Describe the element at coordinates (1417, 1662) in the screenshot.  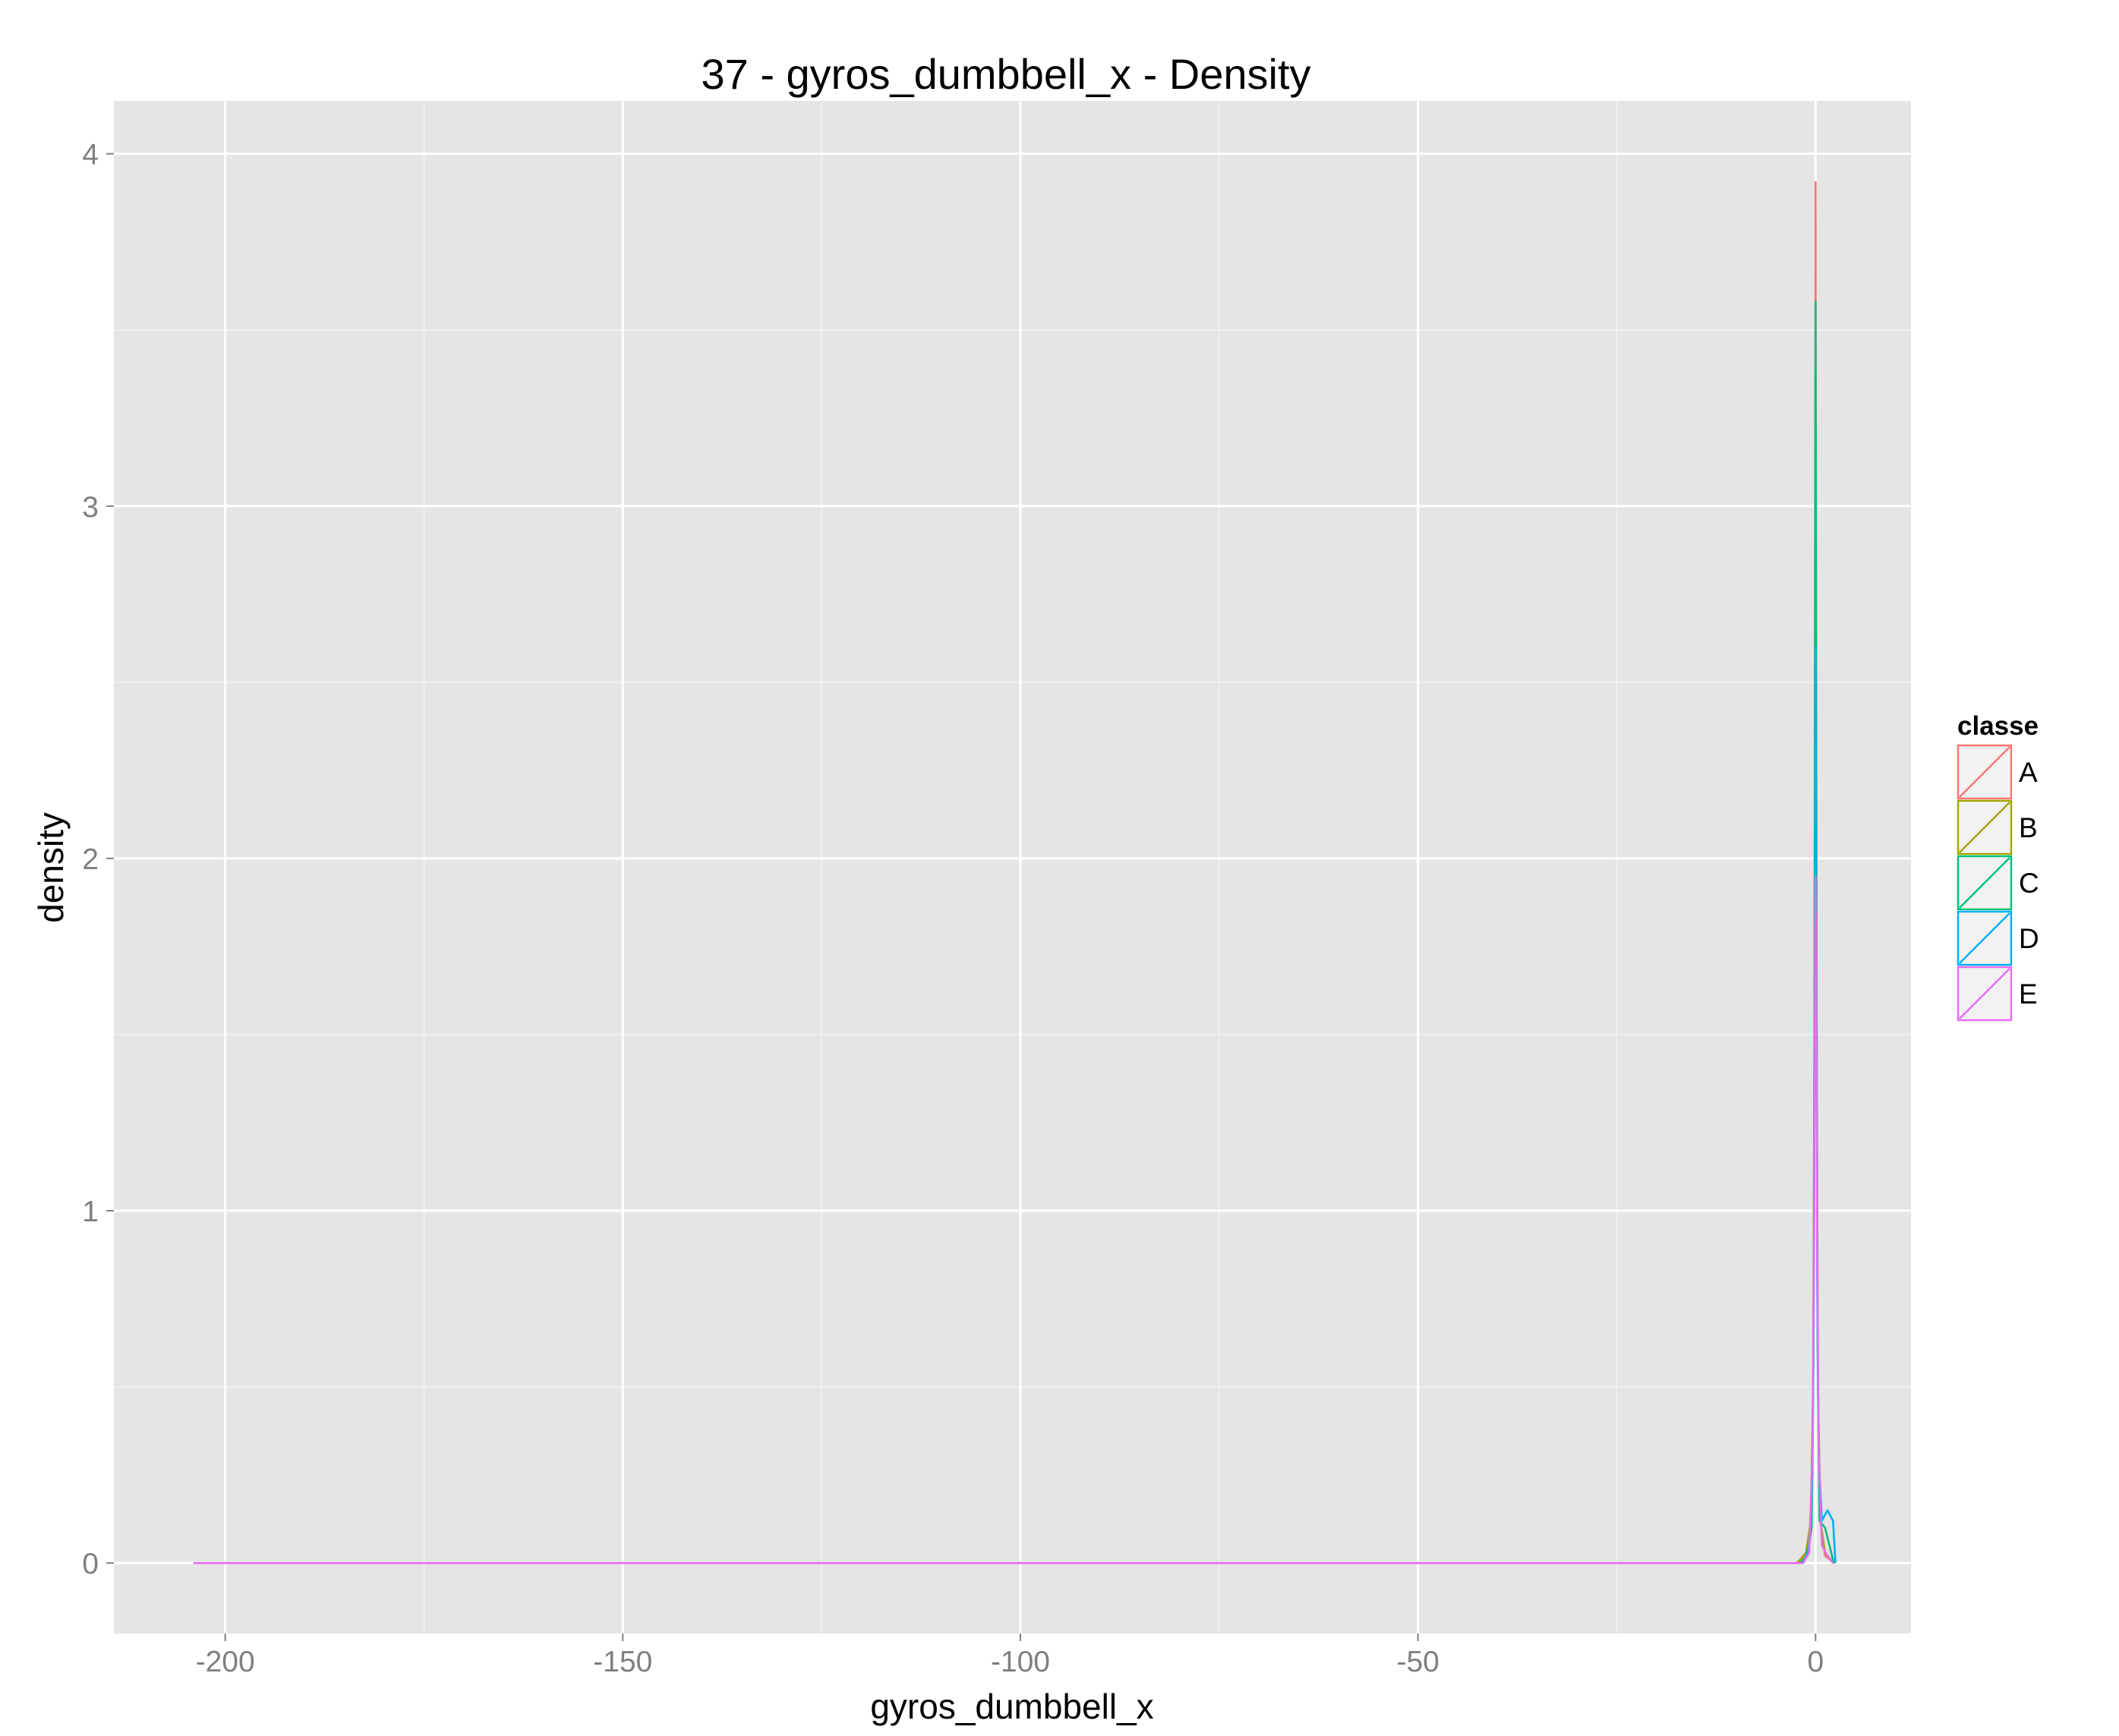
I see `x-tick-label: -50` at that location.